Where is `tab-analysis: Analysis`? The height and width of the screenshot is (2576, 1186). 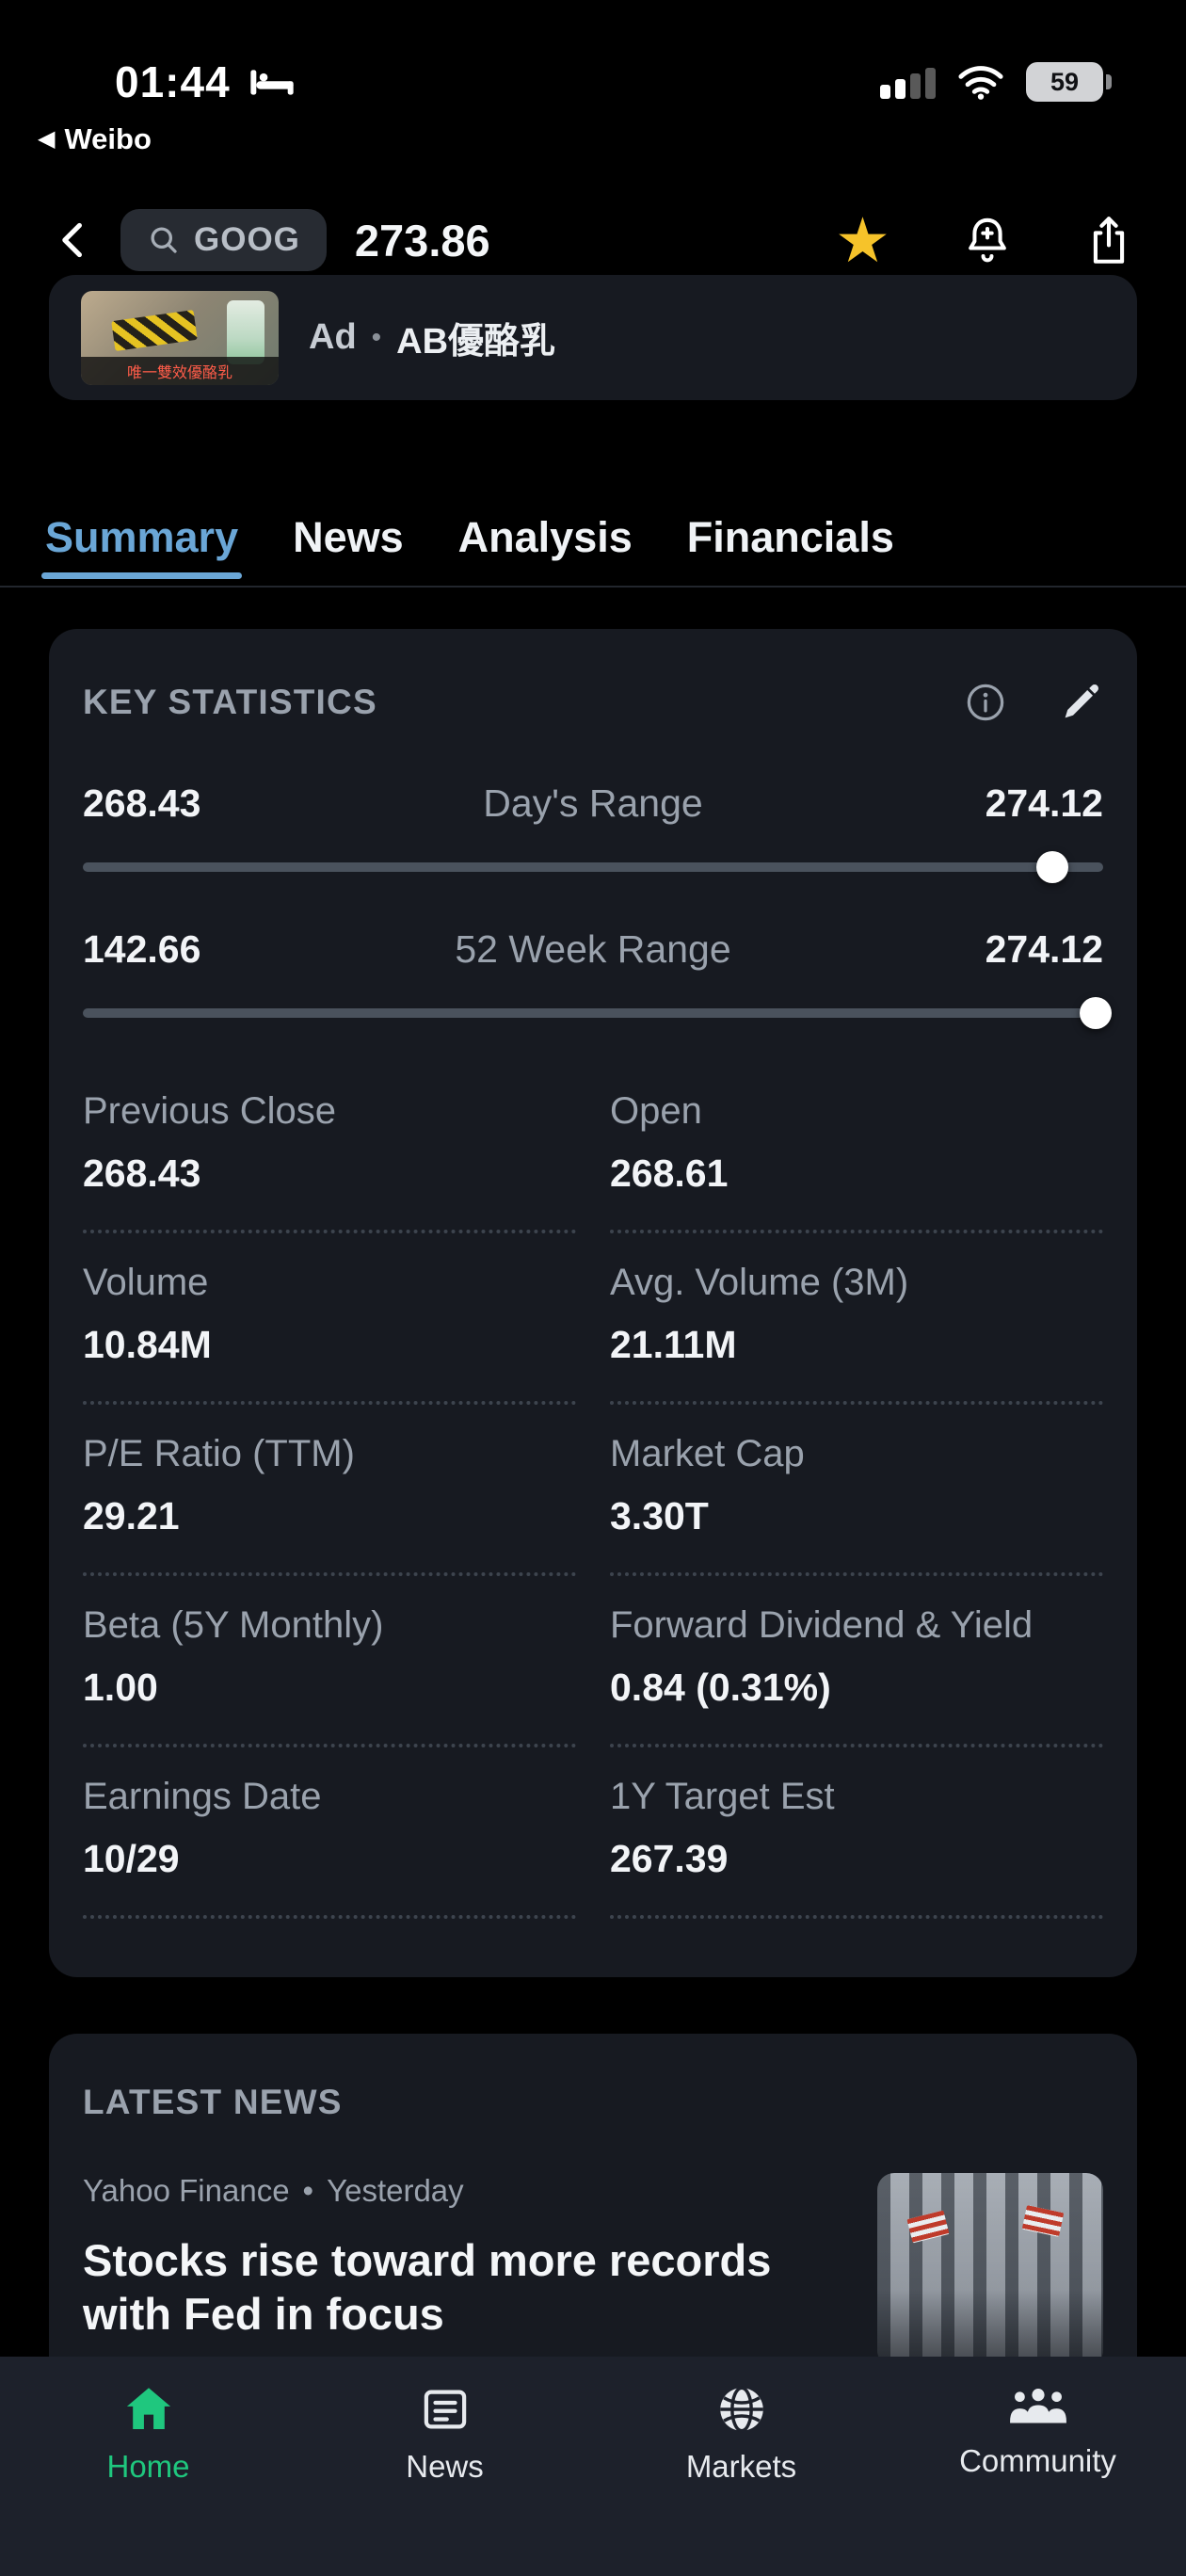
tab-analysis: Analysis is located at coordinates (545, 537).